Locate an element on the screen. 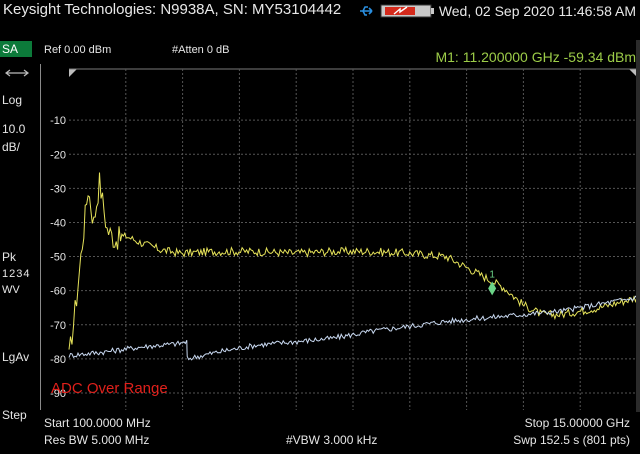 The height and width of the screenshot is (454, 640). marker-readout: M1: 11.200000 GHz -59.34 dBm is located at coordinates (535, 57).